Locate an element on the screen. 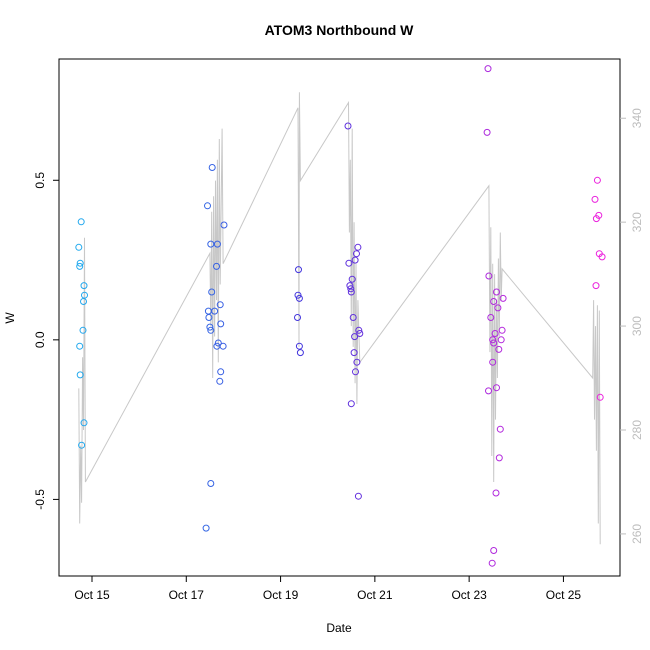 The height and width of the screenshot is (650, 650). y2-tick-label: 340 is located at coordinates (637, 118).